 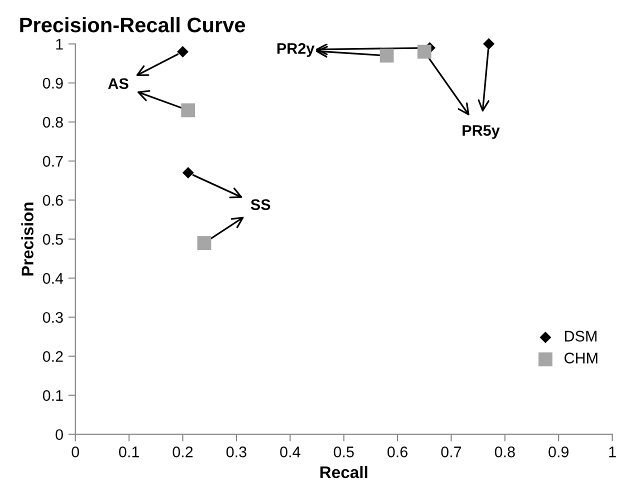 I want to click on x-tick-label: 0.3, so click(x=236, y=452).